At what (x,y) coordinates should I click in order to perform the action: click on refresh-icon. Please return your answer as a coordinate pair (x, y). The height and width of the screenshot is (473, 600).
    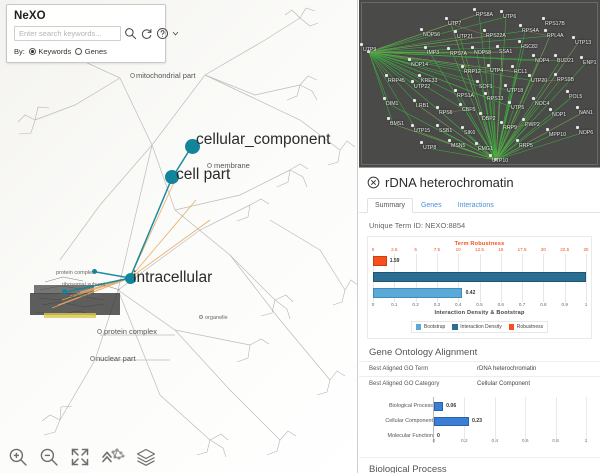
    Looking at the image, I should click on (146, 33).